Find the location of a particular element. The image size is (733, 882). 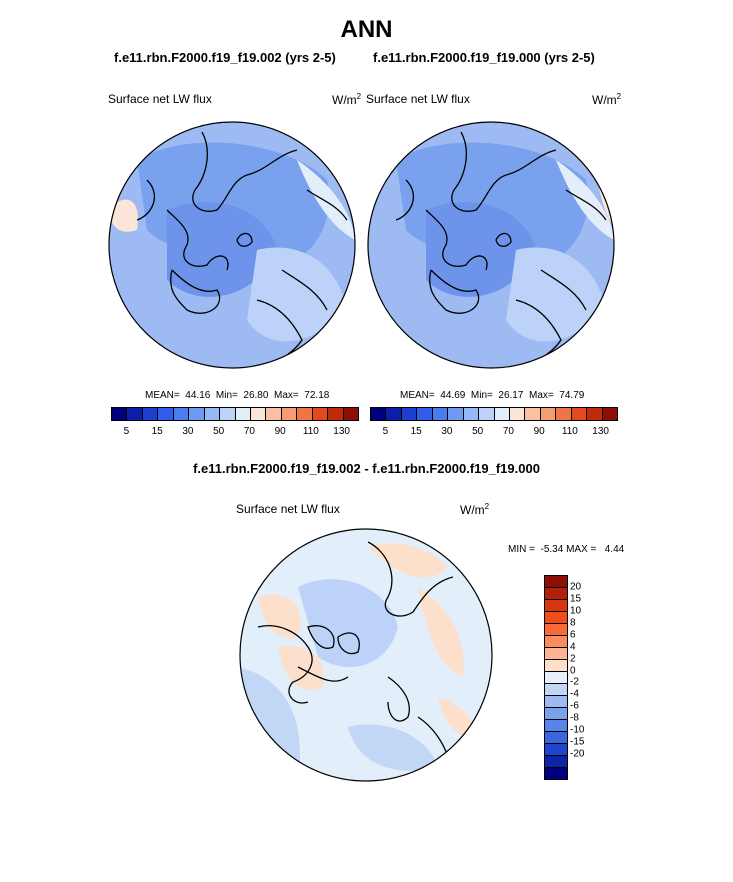

colorbar-tick-label: -6 is located at coordinates (574, 706).